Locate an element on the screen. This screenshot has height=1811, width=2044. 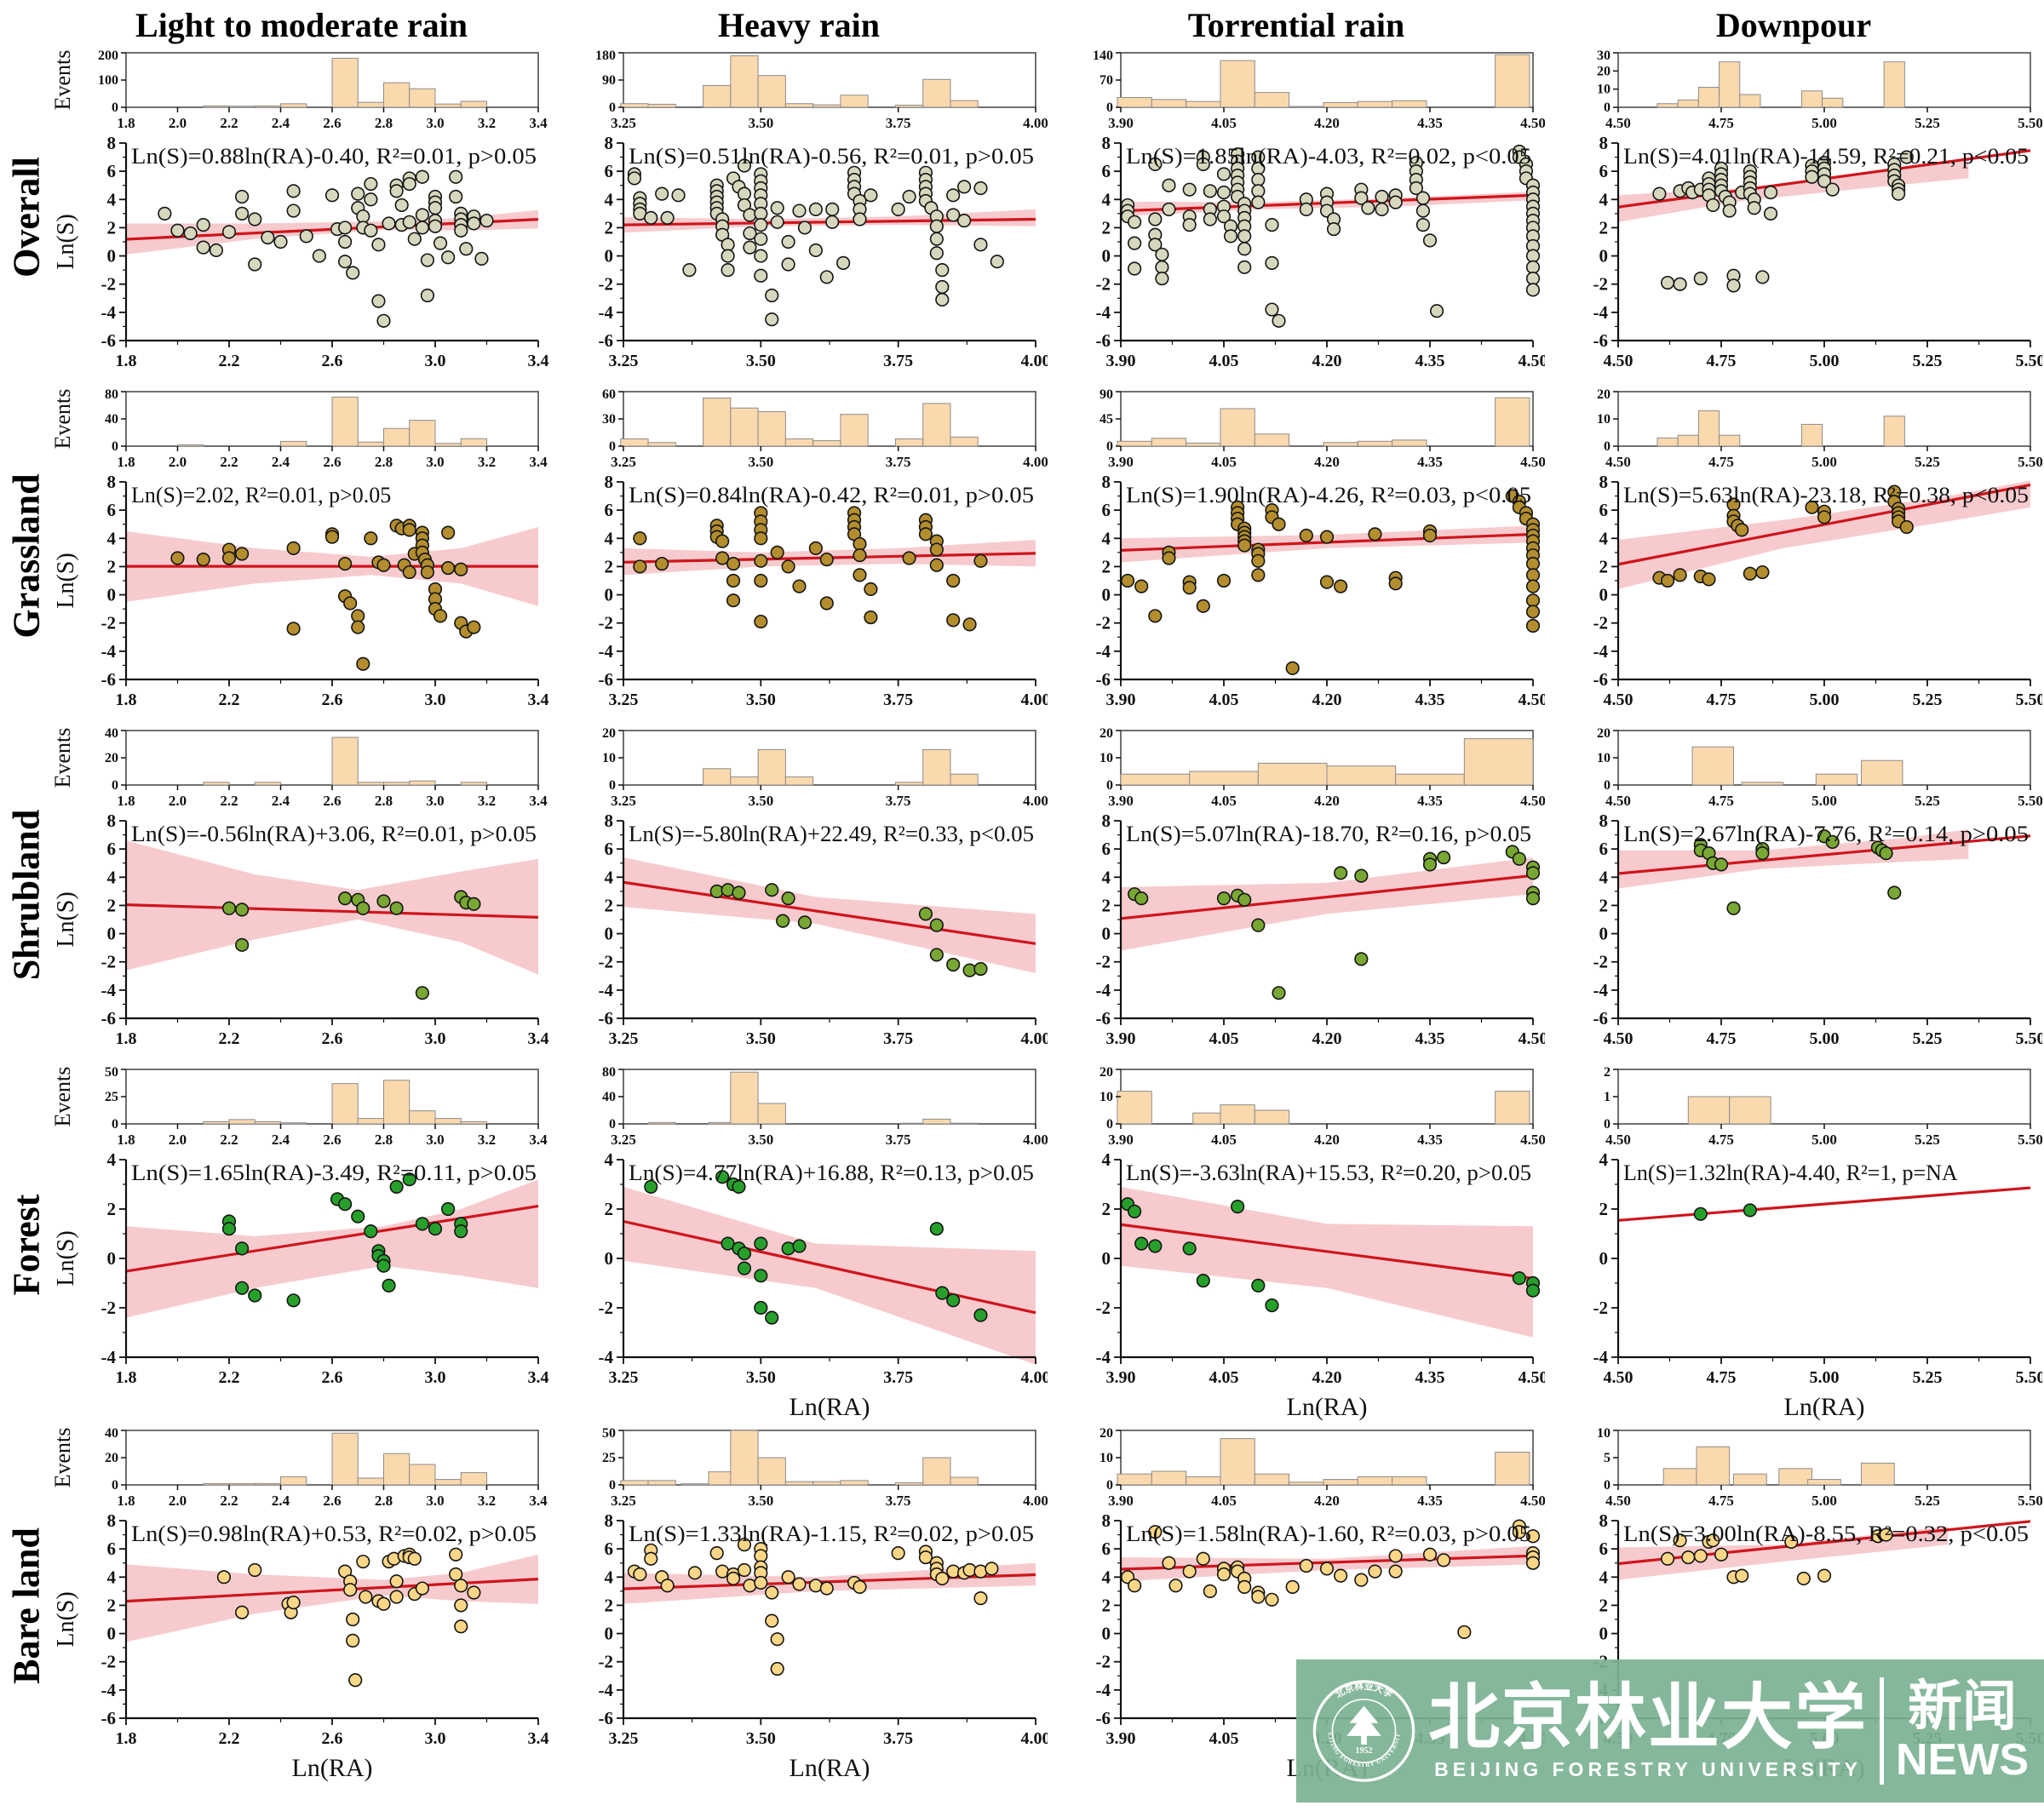
svg-text: 5.25 is located at coordinates (1927, 801).